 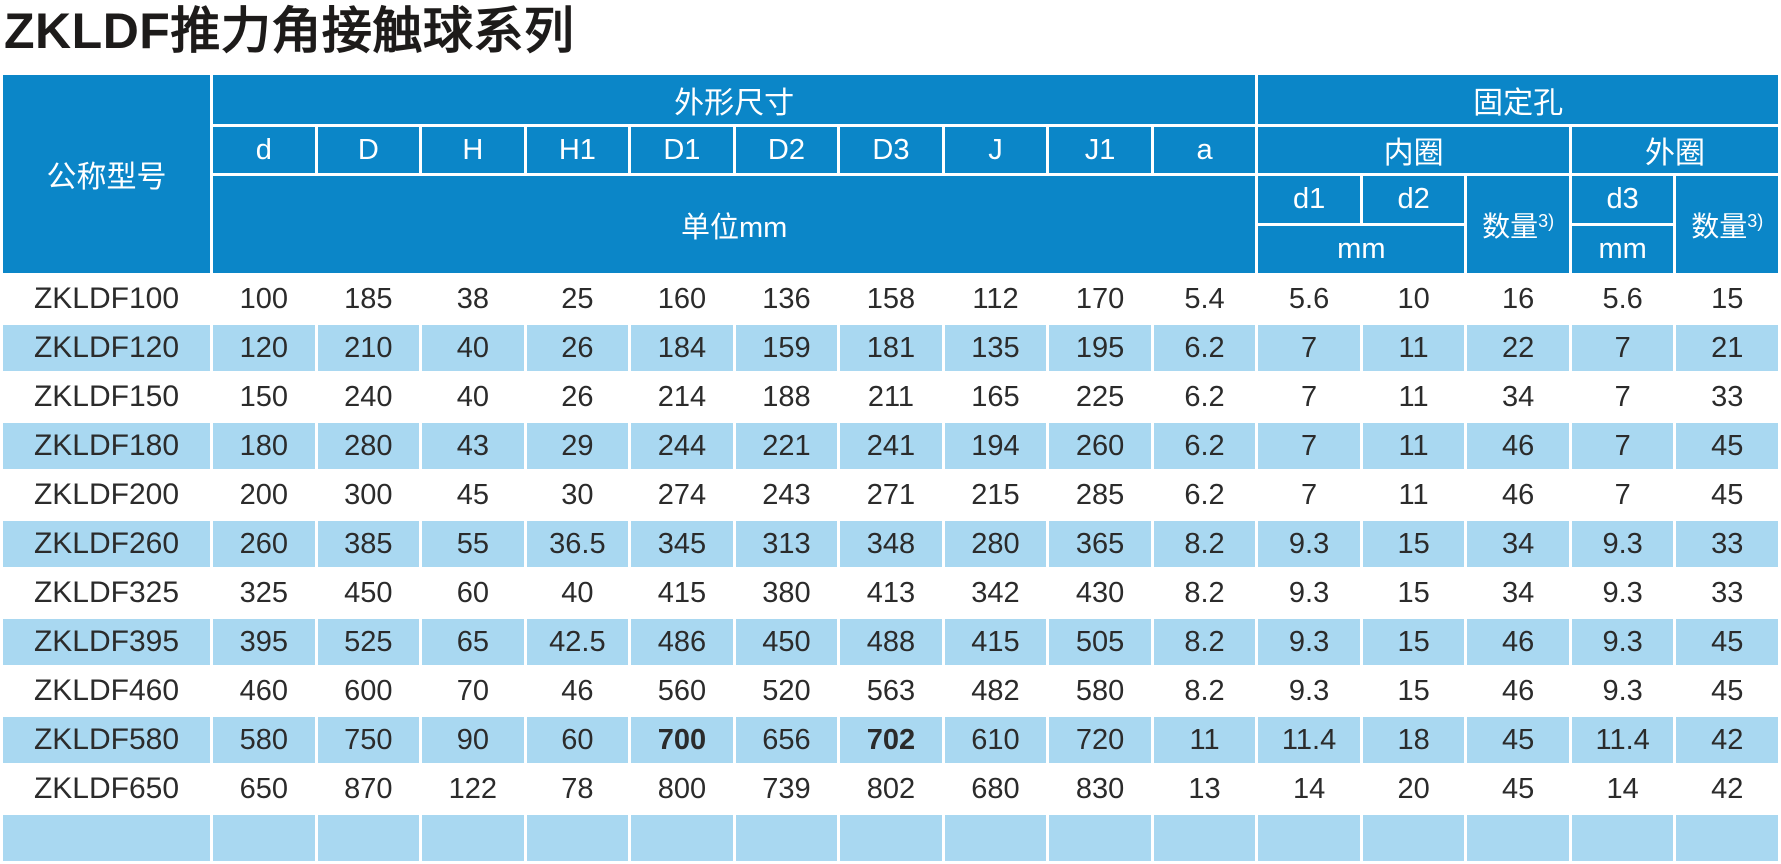 I want to click on value-cell: 702, so click(x=891, y=740).